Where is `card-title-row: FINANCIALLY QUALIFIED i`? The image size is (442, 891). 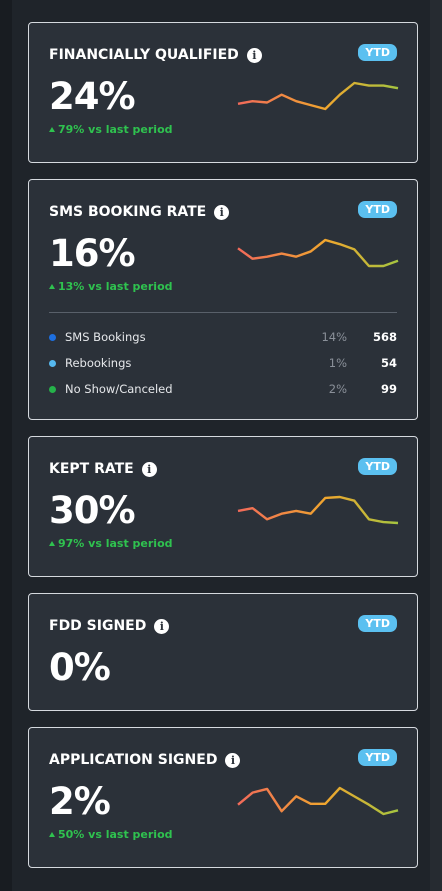 card-title-row: FINANCIALLY QUALIFIED i is located at coordinates (155, 55).